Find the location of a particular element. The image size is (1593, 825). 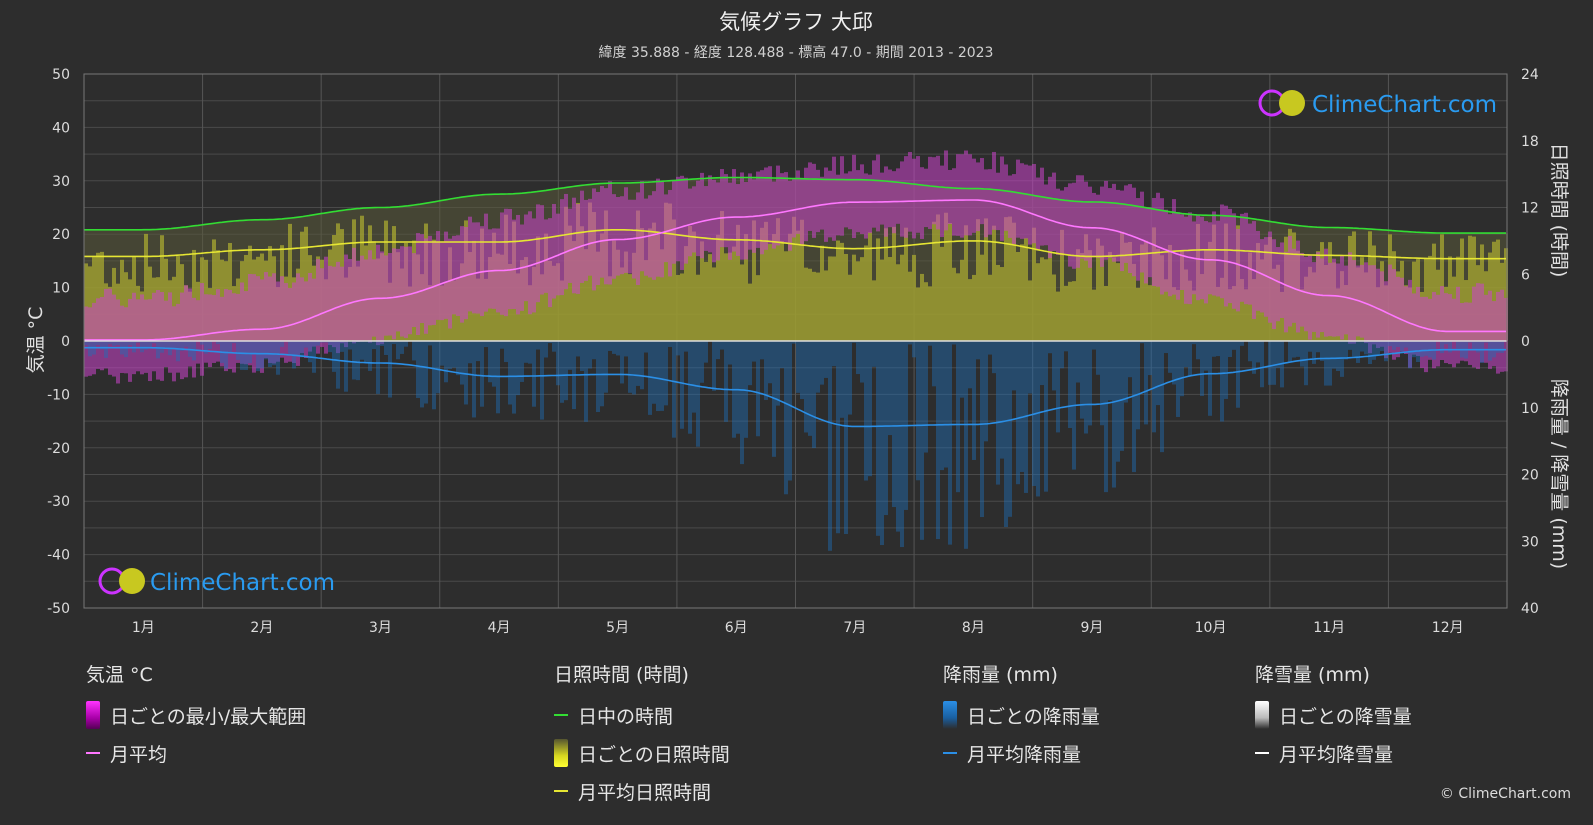

left-tick-label: 20 is located at coordinates (61, 235).